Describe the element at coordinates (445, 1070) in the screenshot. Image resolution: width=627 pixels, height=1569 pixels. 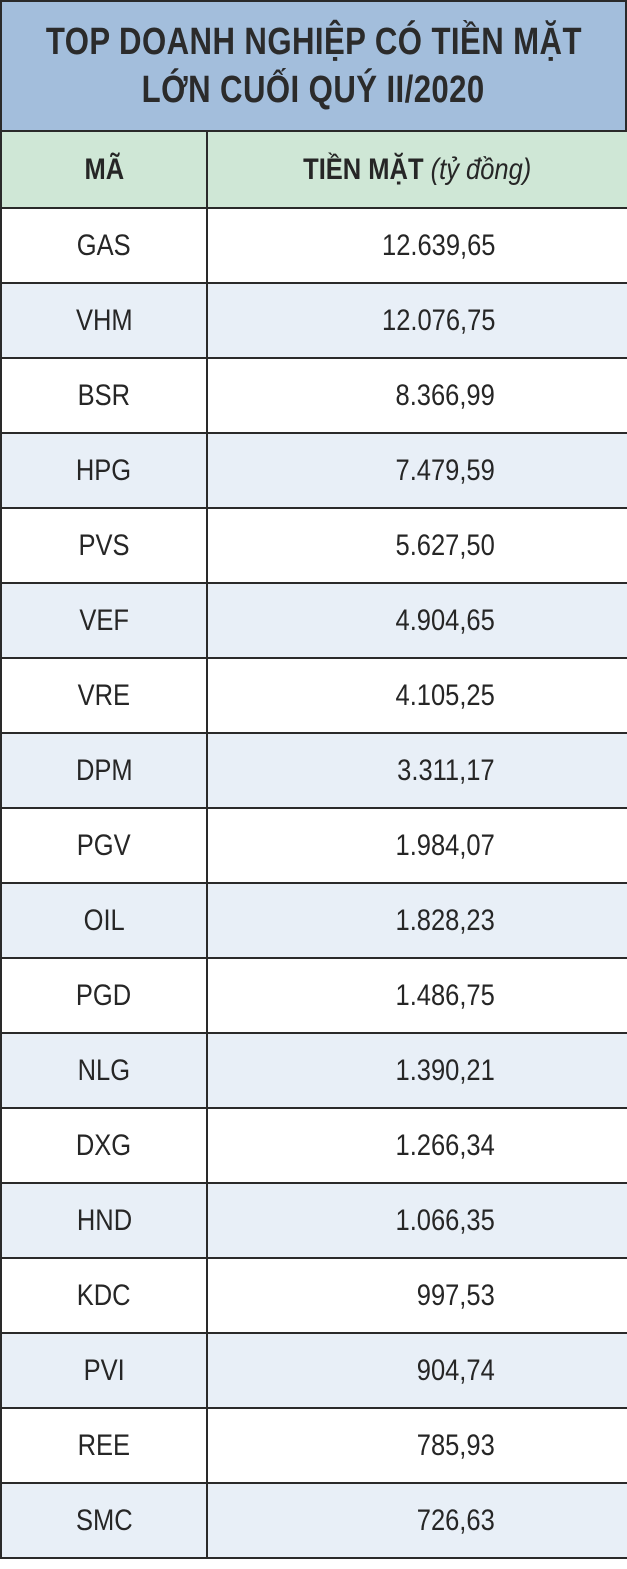
I see `cash-value-text: 1.390,21` at that location.